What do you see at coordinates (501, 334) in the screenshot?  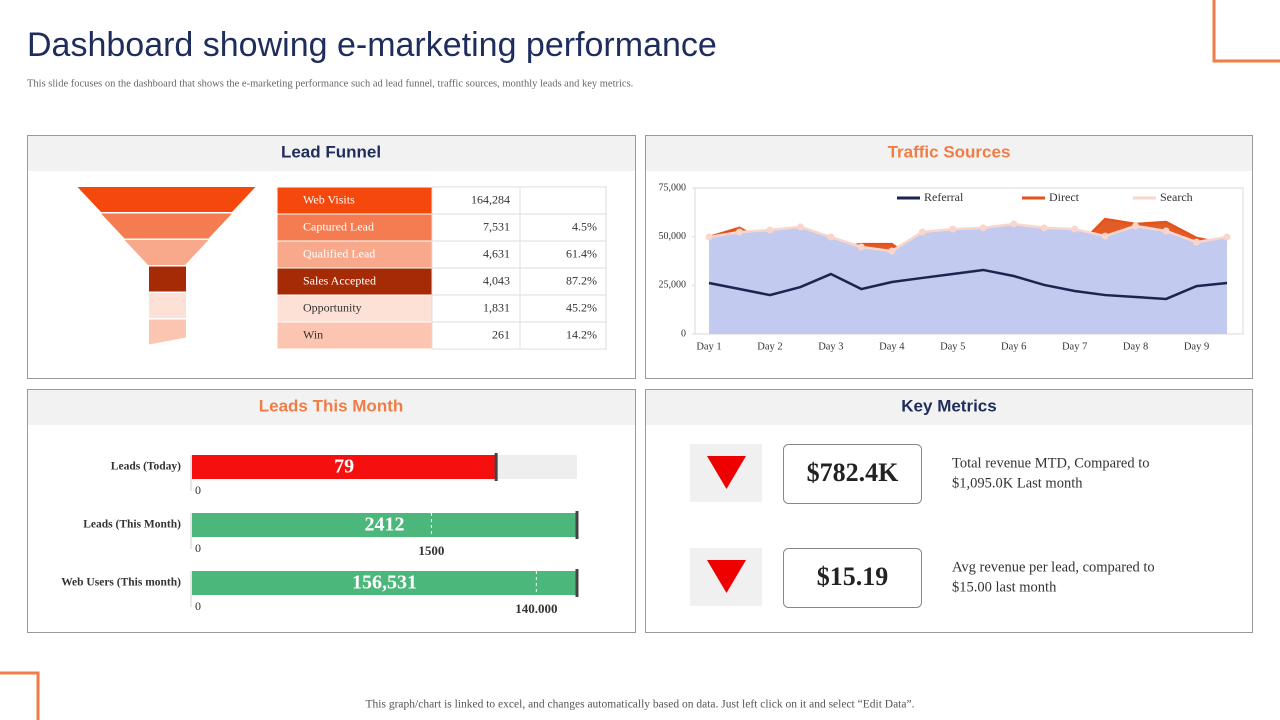 I see `row-value: 261` at bounding box center [501, 334].